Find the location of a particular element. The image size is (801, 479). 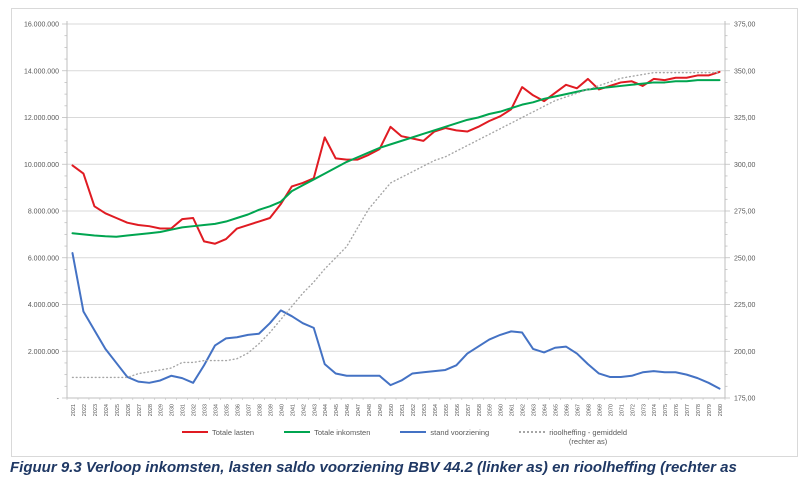

svg-text: 2070 is located at coordinates (611, 410).